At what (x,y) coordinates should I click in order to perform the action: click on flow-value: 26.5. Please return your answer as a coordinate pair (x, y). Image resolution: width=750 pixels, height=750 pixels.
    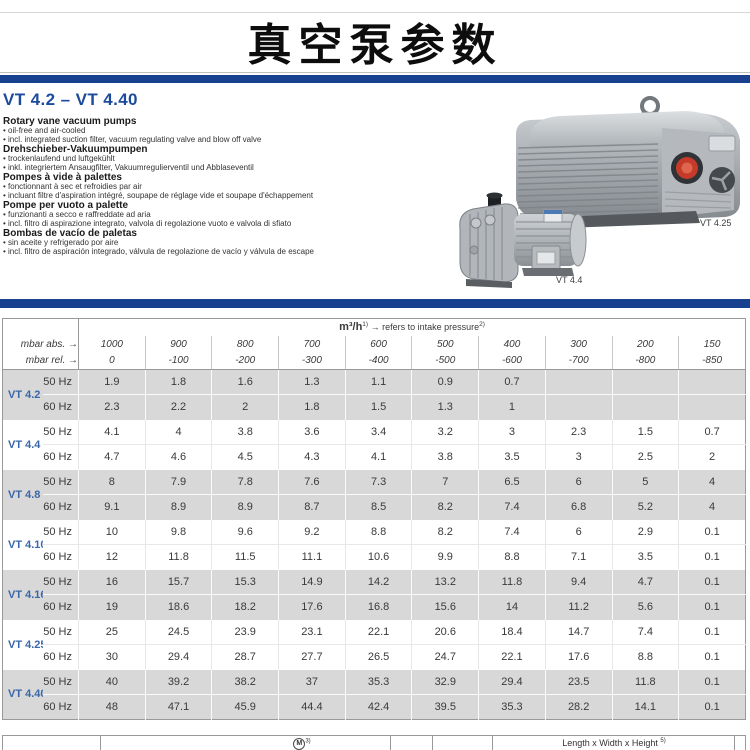
    Looking at the image, I should click on (378, 657).